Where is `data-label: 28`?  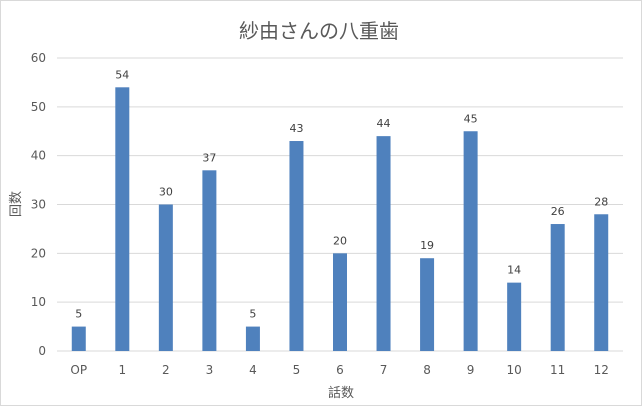 data-label: 28 is located at coordinates (601, 201).